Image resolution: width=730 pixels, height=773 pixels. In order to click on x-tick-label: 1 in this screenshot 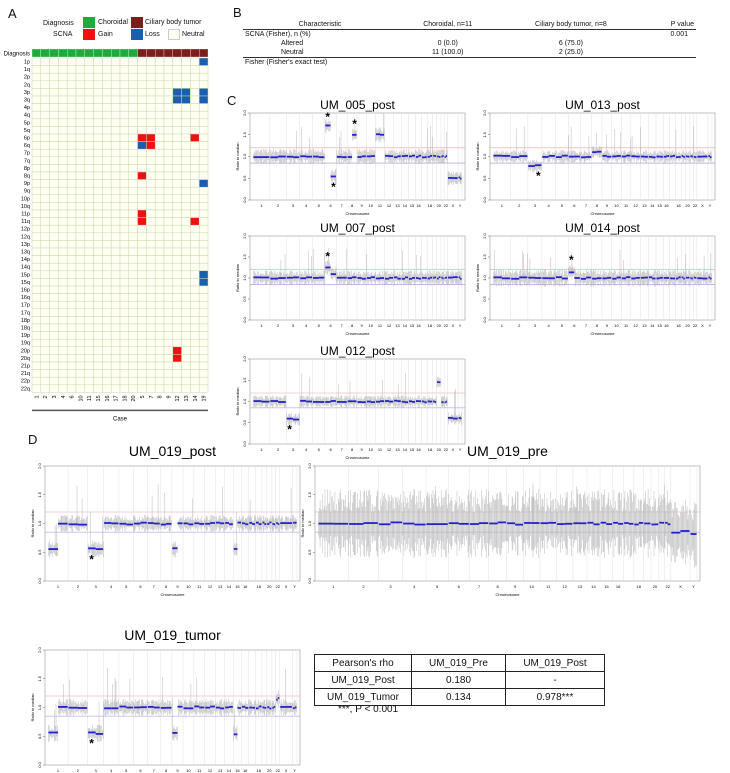, I will do `click(261, 325)`.